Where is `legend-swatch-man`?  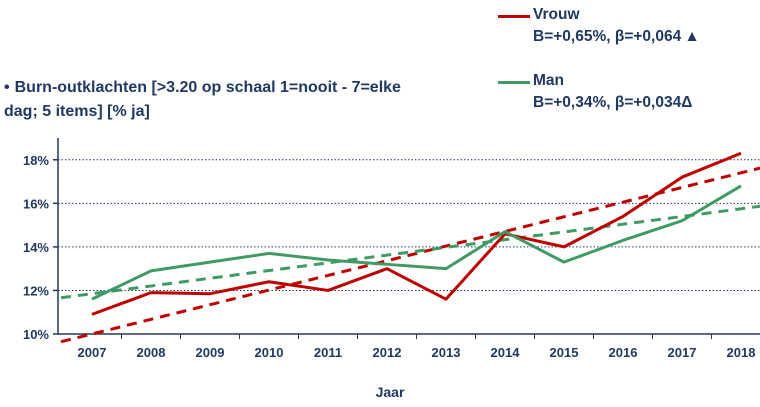
legend-swatch-man is located at coordinates (514, 82).